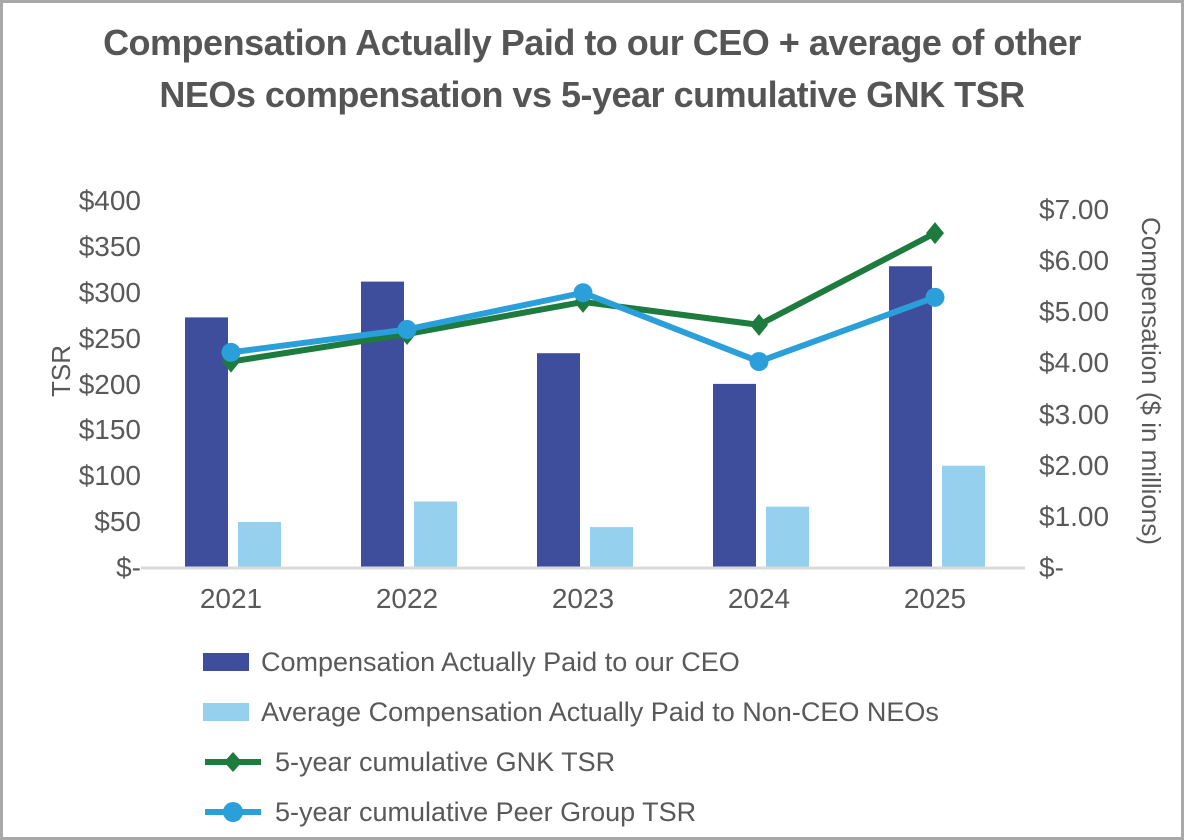 The width and height of the screenshot is (1184, 840). What do you see at coordinates (1074, 465) in the screenshot?
I see `right-axis-tick-label: $2.00` at bounding box center [1074, 465].